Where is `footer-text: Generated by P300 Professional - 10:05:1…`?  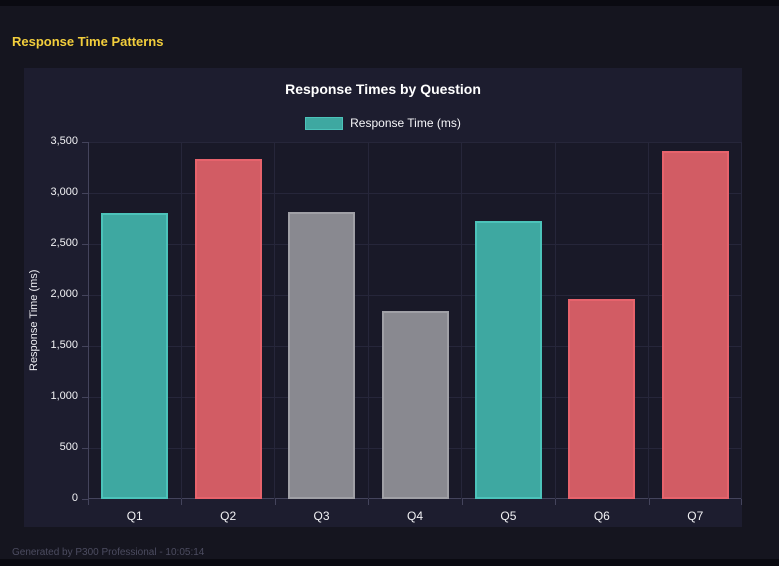
footer-text: Generated by P300 Professional - 10:05:1… is located at coordinates (108, 552).